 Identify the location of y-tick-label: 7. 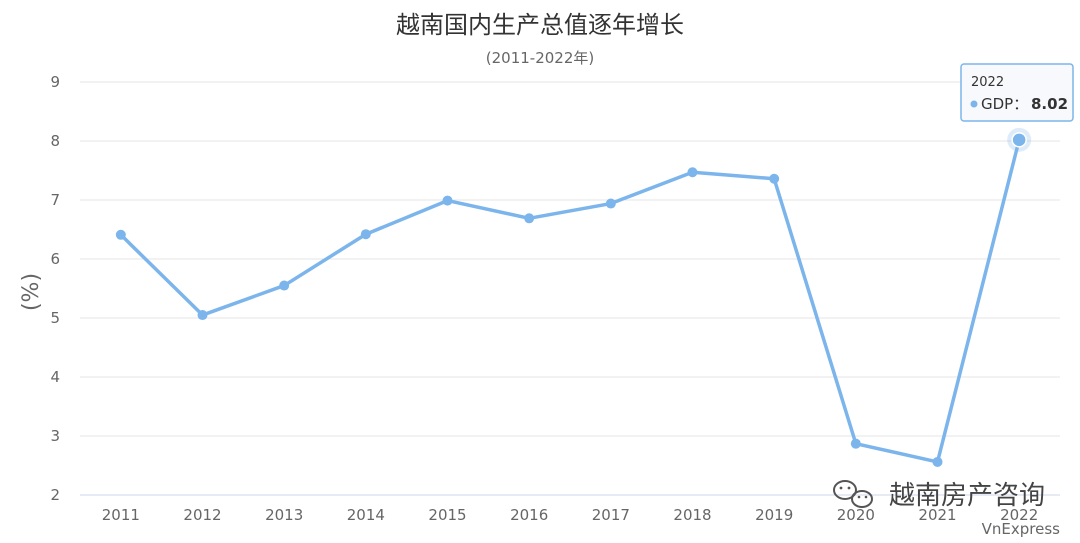
(55, 200).